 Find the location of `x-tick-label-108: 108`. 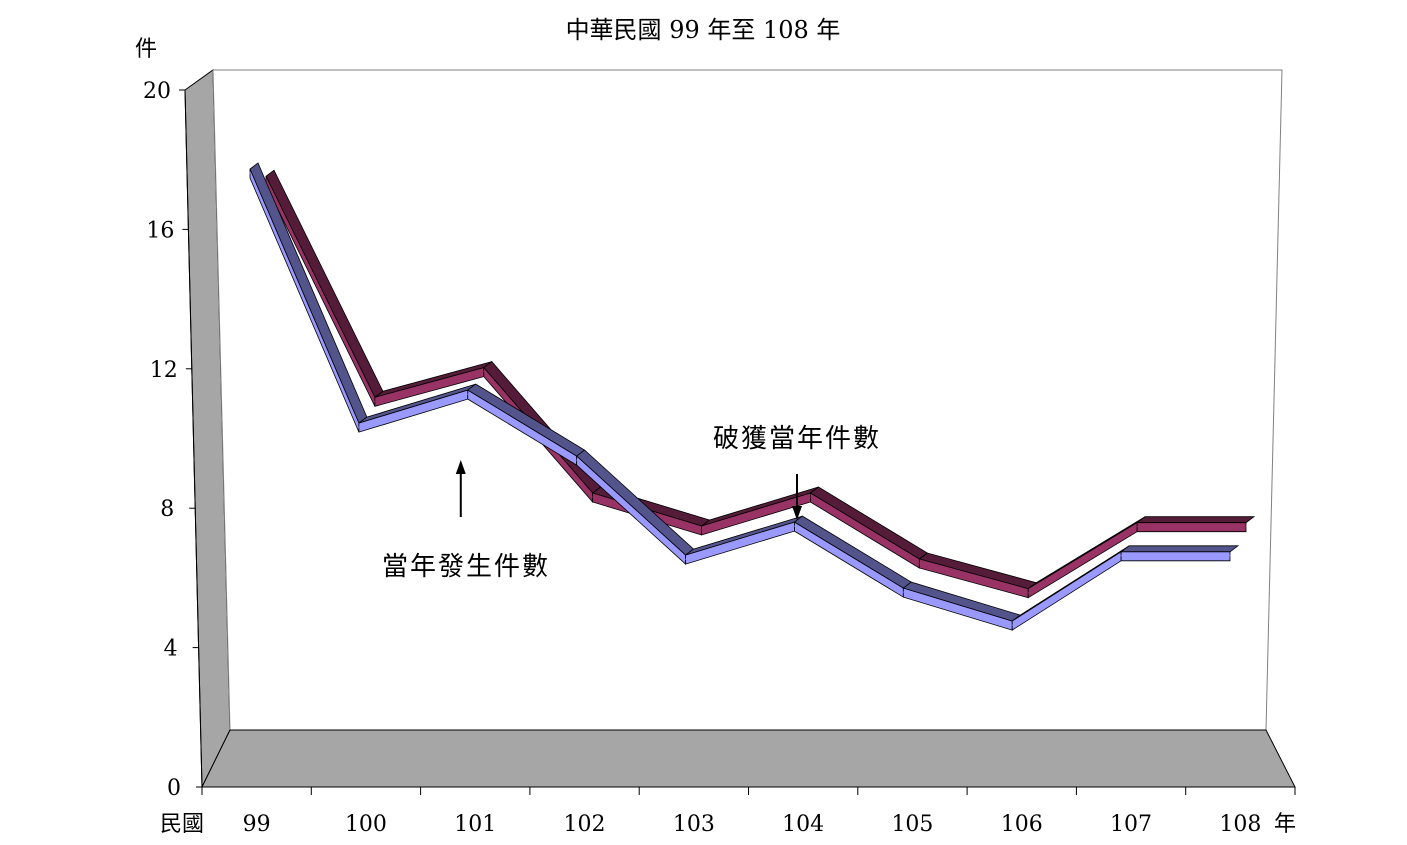

x-tick-label-108: 108 is located at coordinates (1240, 824).